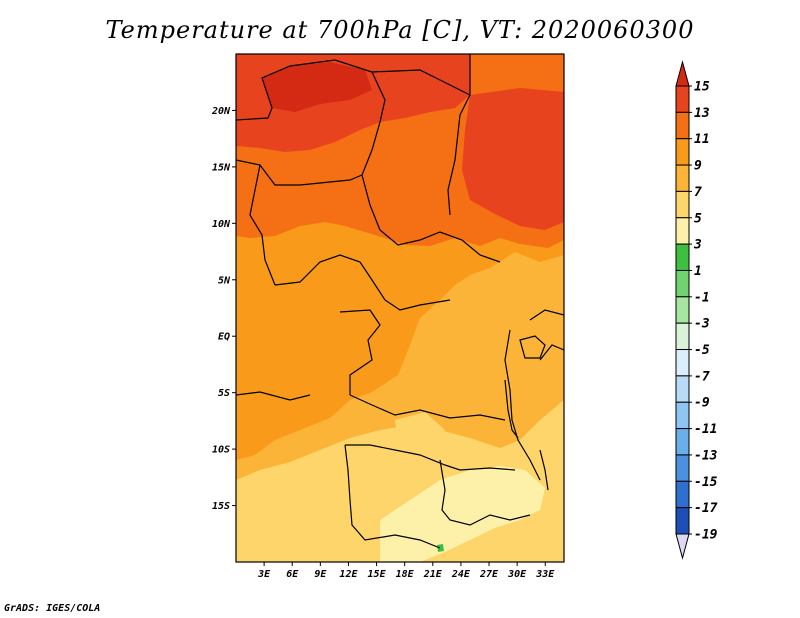 The image size is (800, 618). What do you see at coordinates (221, 450) in the screenshot?
I see `lat-tick-label: 10S` at bounding box center [221, 450].